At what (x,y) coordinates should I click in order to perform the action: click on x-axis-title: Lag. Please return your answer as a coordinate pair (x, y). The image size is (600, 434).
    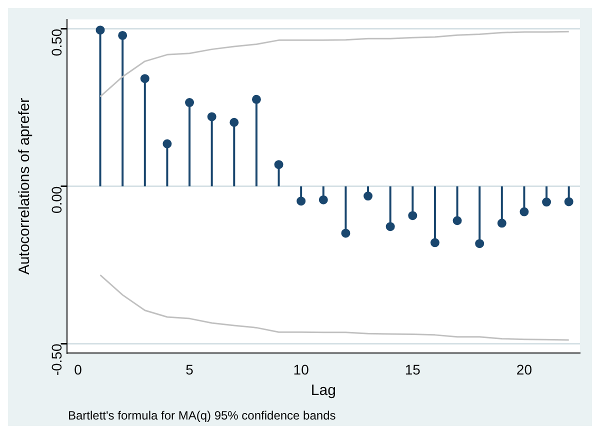
    Looking at the image, I should click on (323, 391).